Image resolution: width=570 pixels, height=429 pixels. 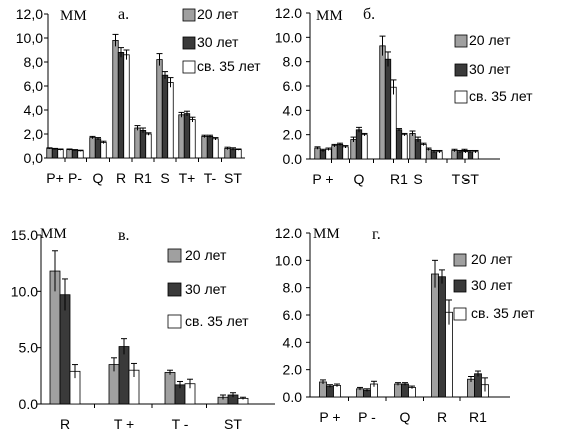 I want to click on panel-label: г., so click(x=376, y=234).